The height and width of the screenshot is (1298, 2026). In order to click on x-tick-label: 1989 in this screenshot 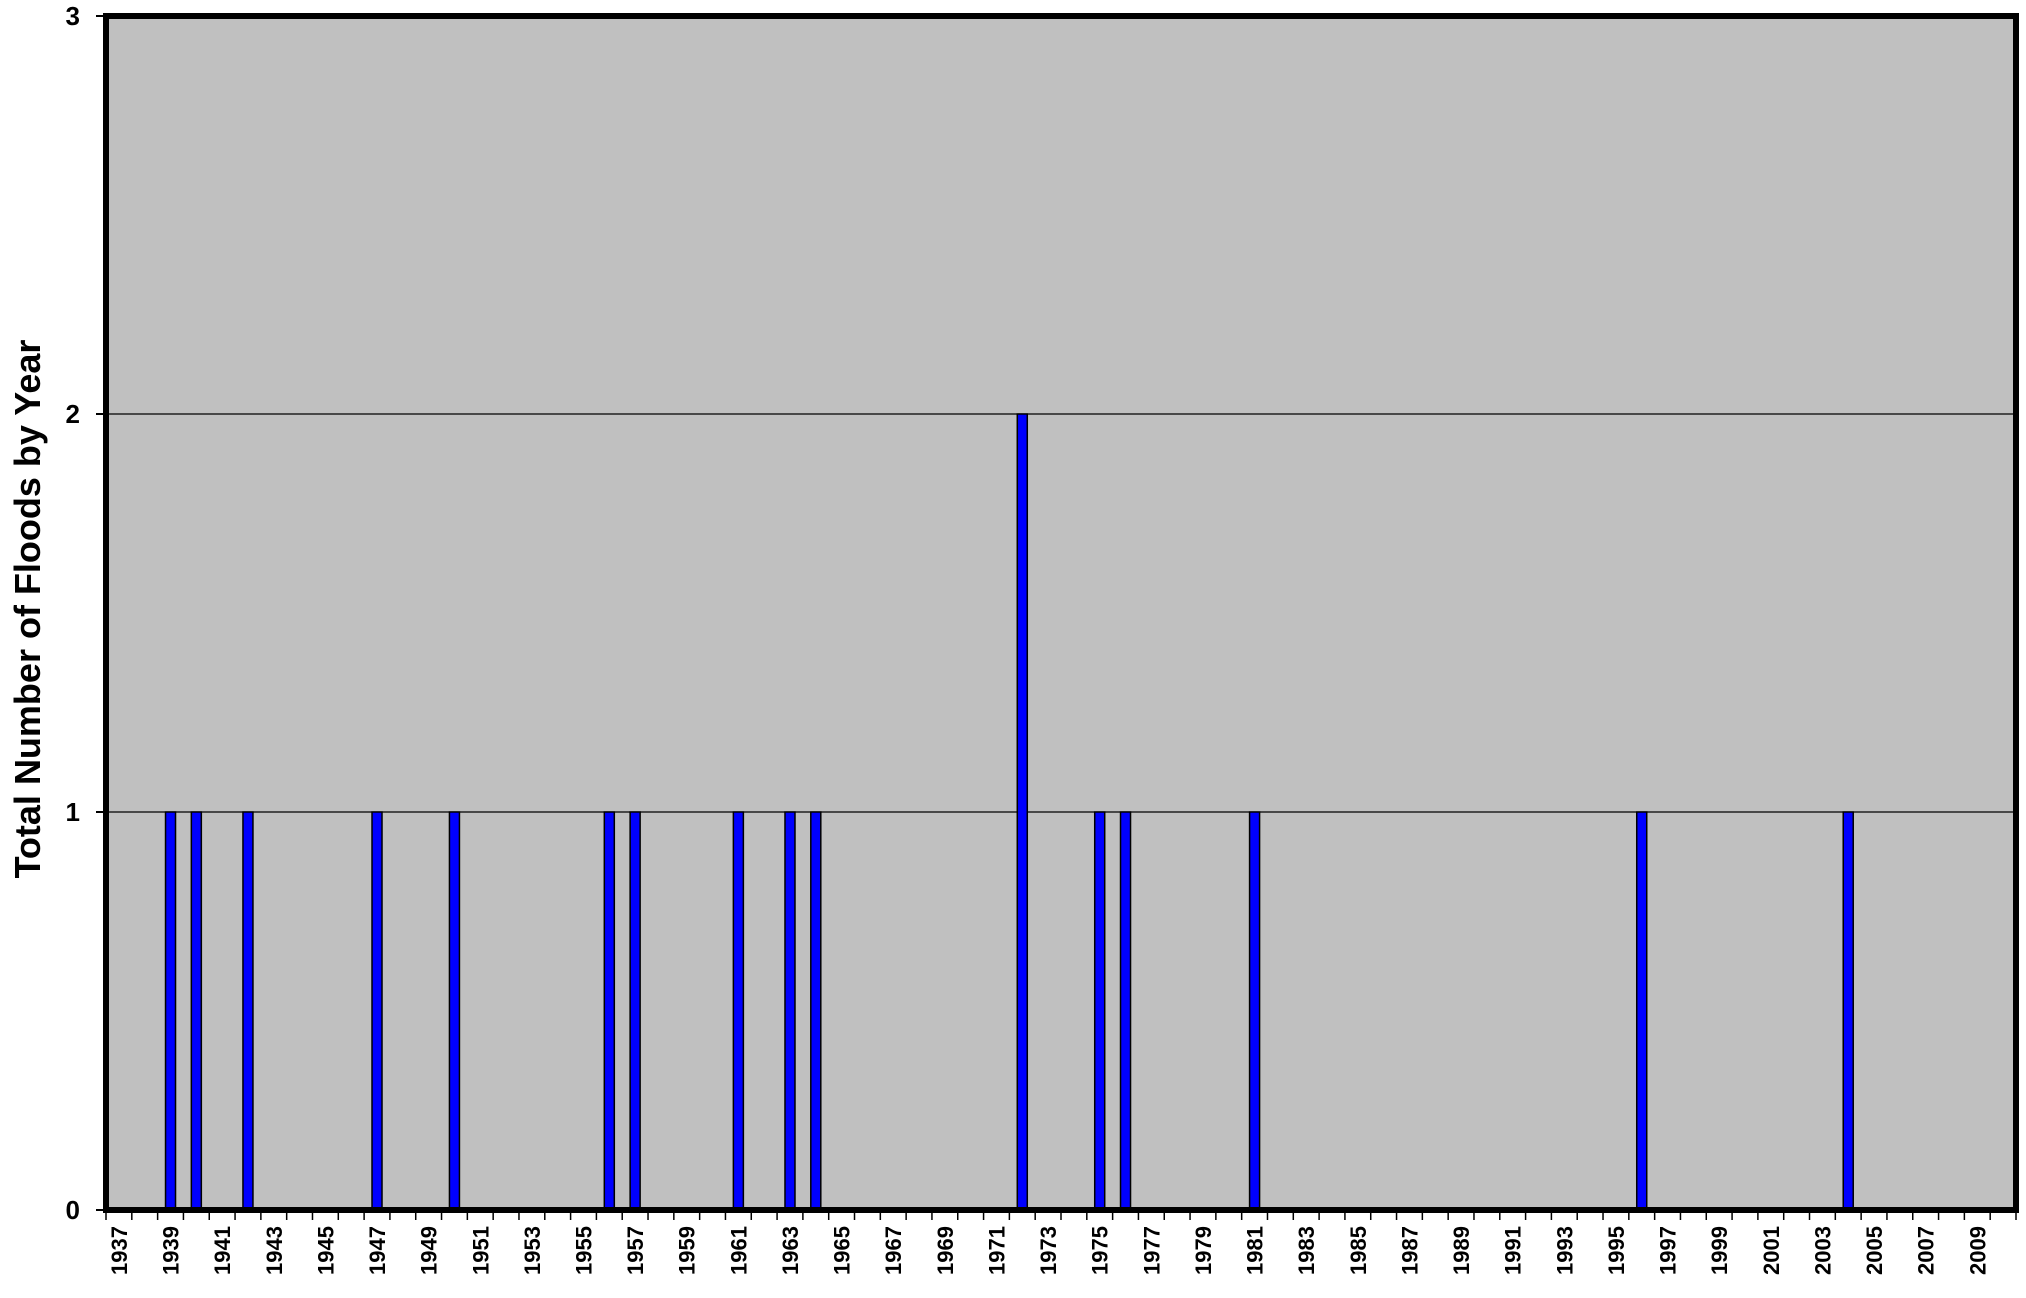, I will do `click(1461, 1250)`.